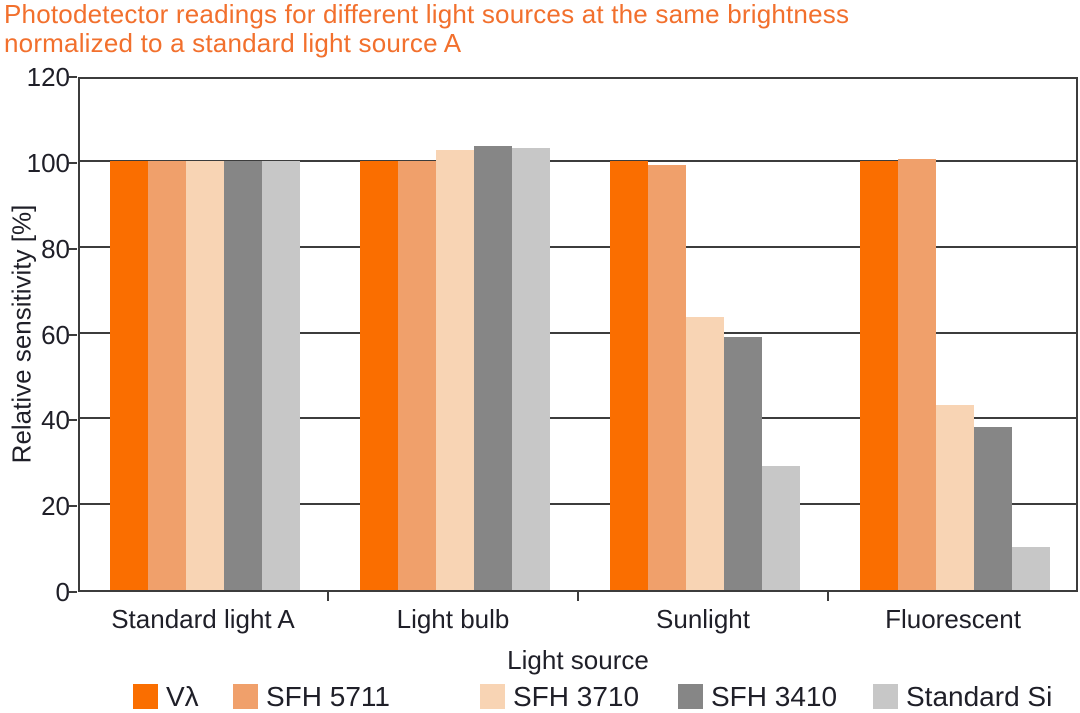 This screenshot has height=713, width=1080. Describe the element at coordinates (203, 619) in the screenshot. I see `x-category-label-standard-light-a: Standard light A` at that location.